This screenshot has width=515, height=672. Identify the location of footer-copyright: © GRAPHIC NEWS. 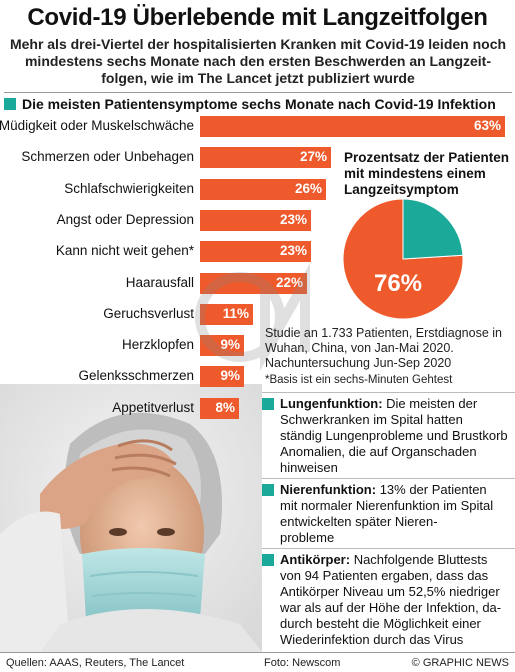
(460, 663).